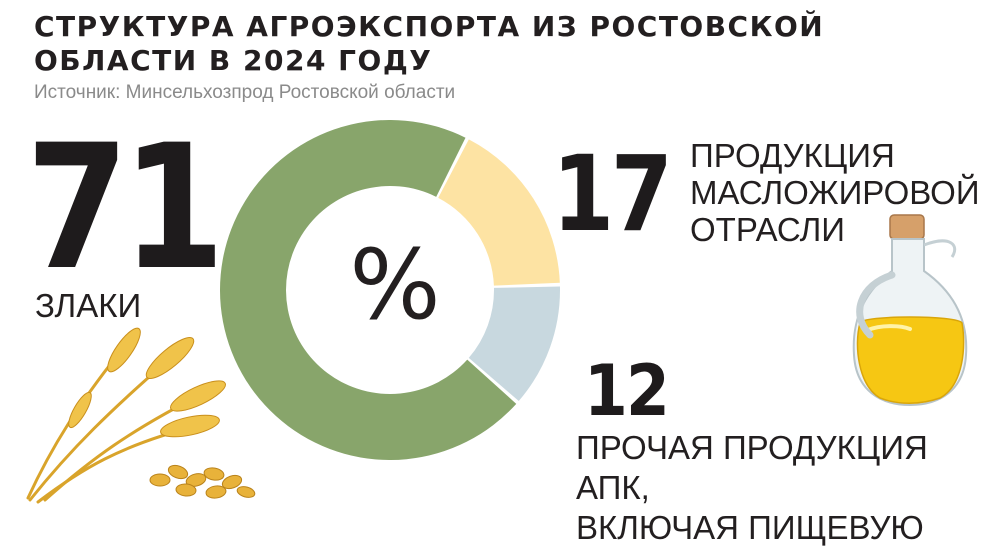  Describe the element at coordinates (910, 310) in the screenshot. I see `oil-jug-illustration` at that location.